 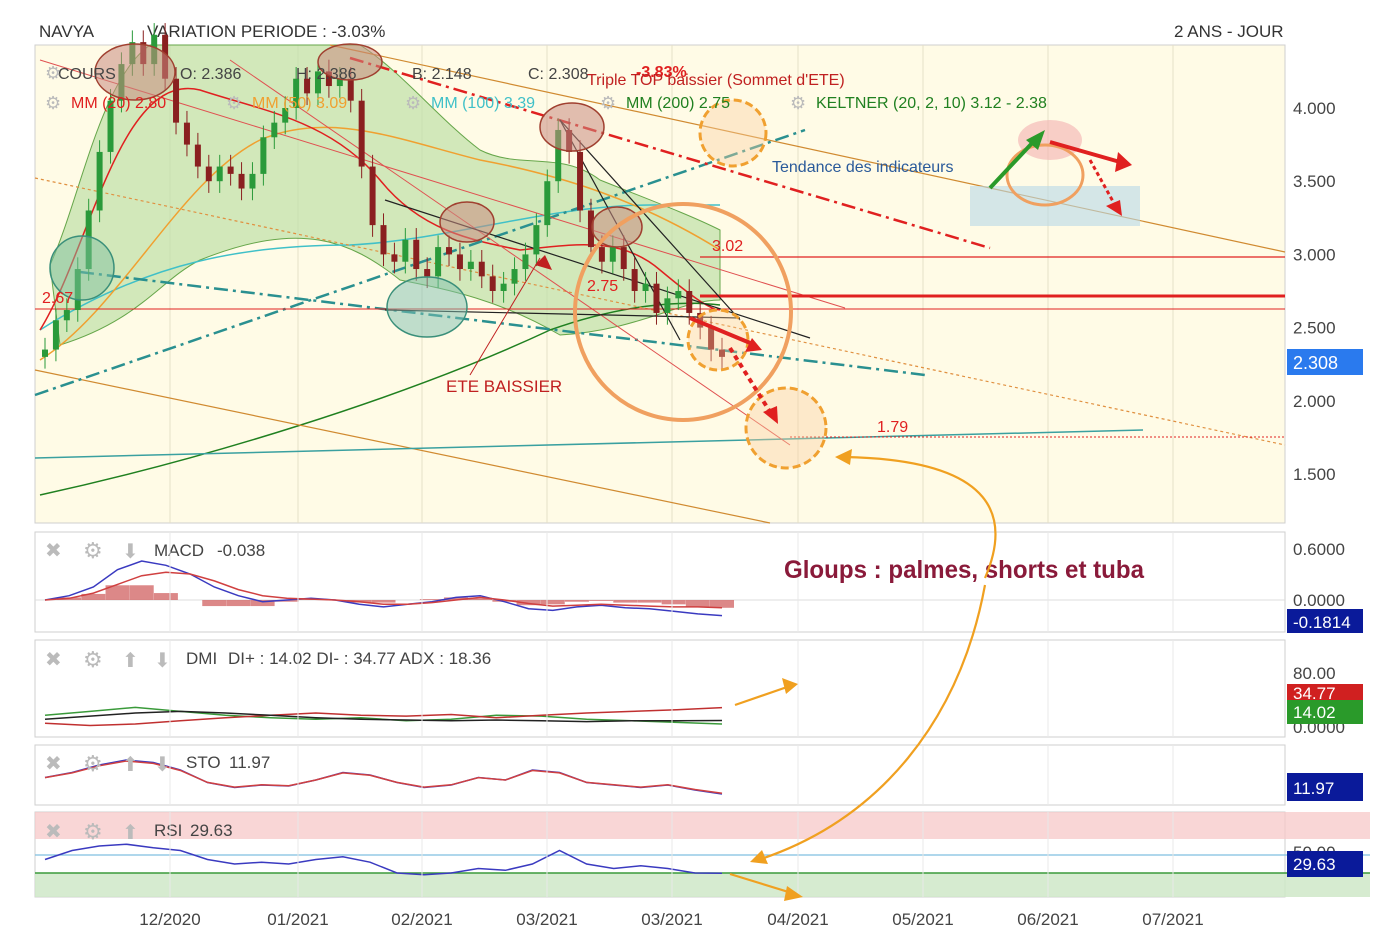 I want to click on dmi-gear-icon: ⚙, so click(x=93, y=659).